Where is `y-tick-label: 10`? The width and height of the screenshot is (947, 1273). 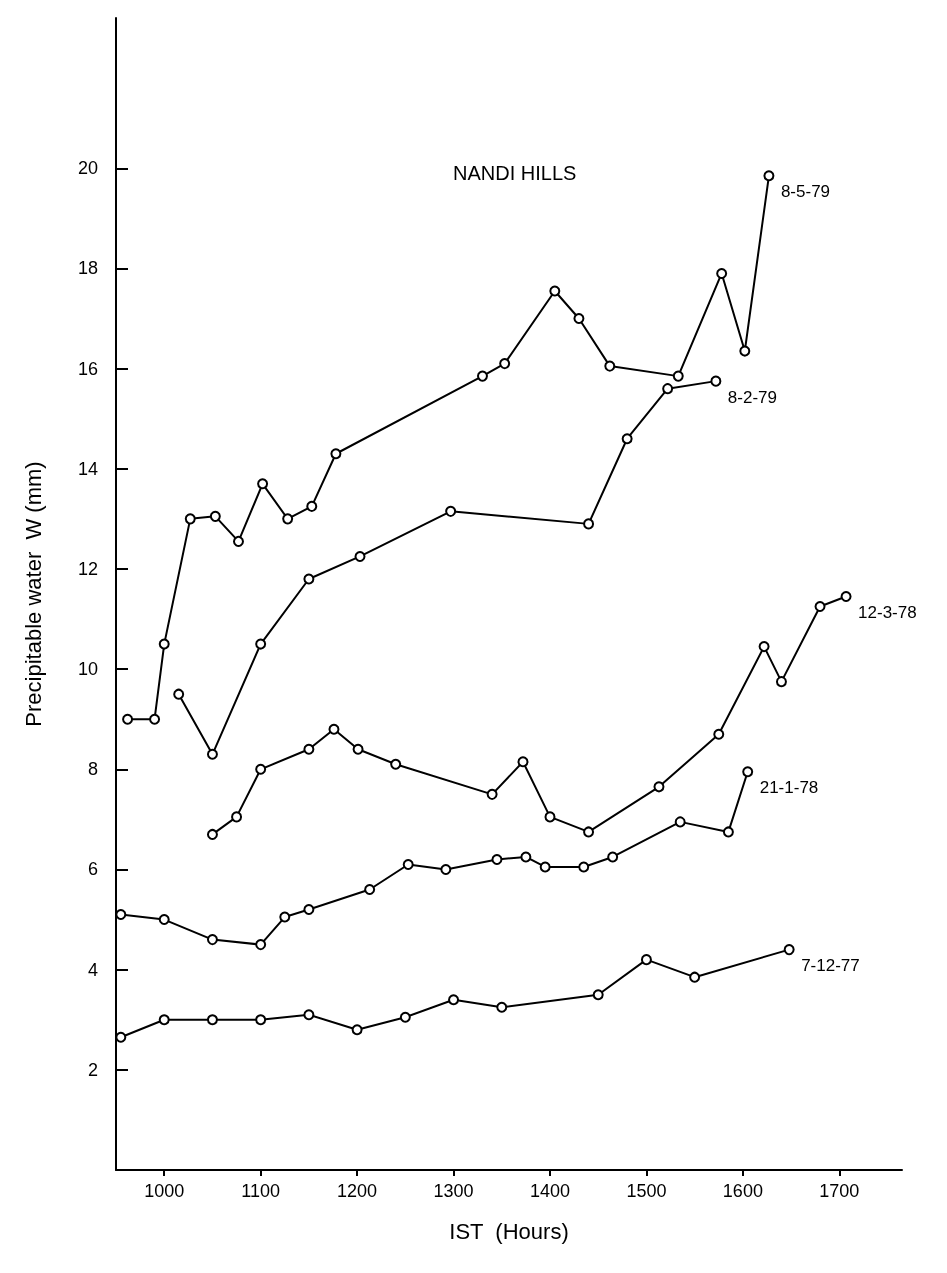 y-tick-label: 10 is located at coordinates (87, 669).